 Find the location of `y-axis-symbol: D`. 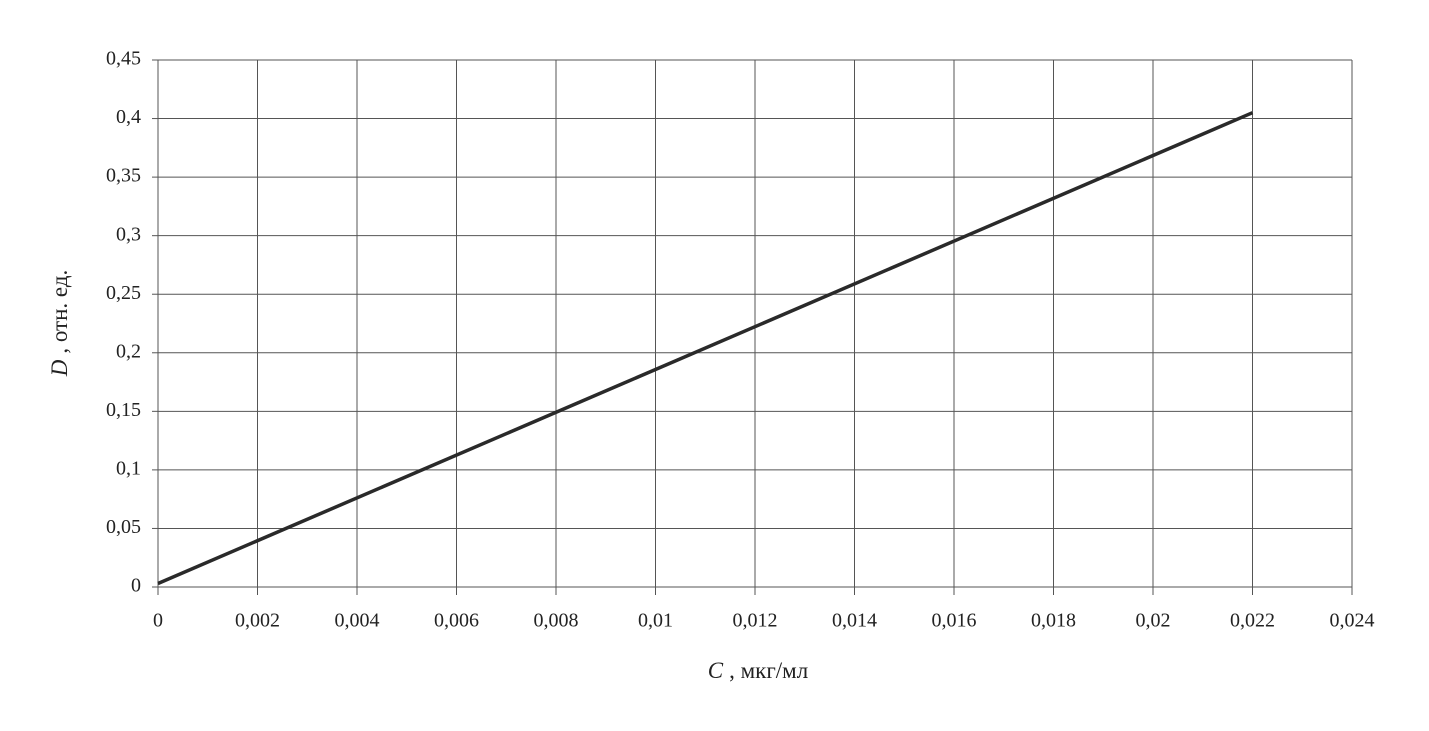

y-axis-symbol: D is located at coordinates (59, 368).